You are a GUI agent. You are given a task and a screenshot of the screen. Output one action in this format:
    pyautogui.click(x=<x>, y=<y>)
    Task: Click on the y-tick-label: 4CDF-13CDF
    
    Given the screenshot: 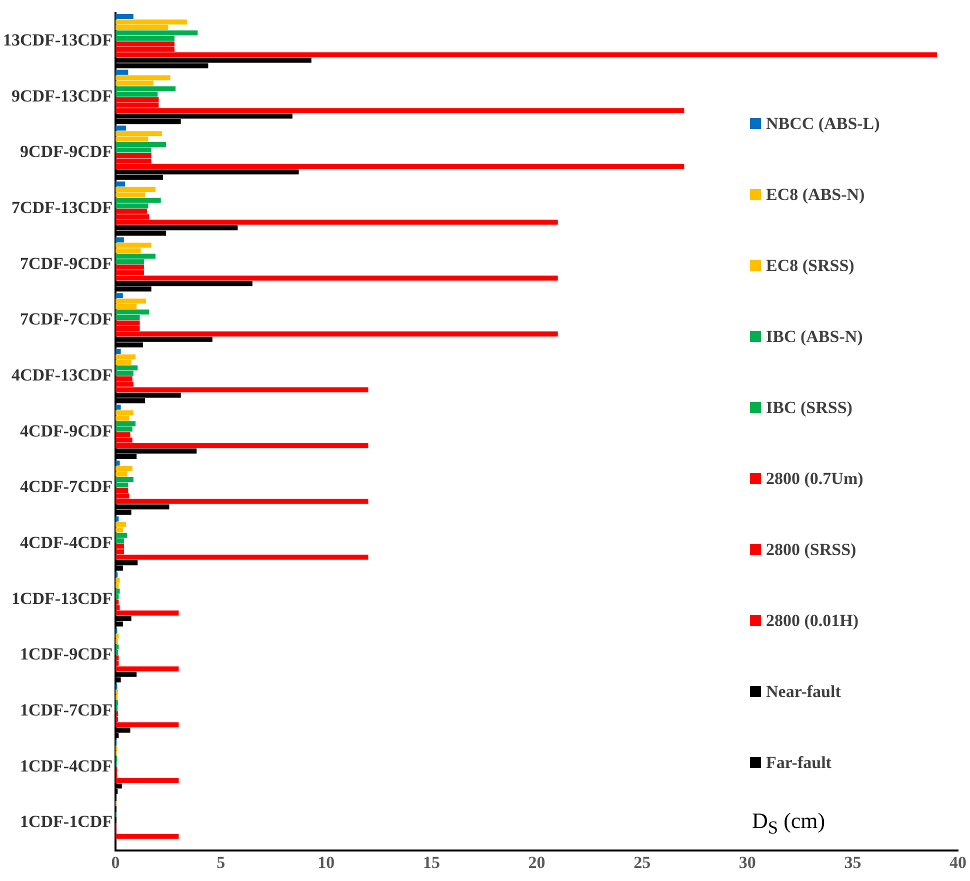 What is the action you would take?
    pyautogui.click(x=62, y=374)
    